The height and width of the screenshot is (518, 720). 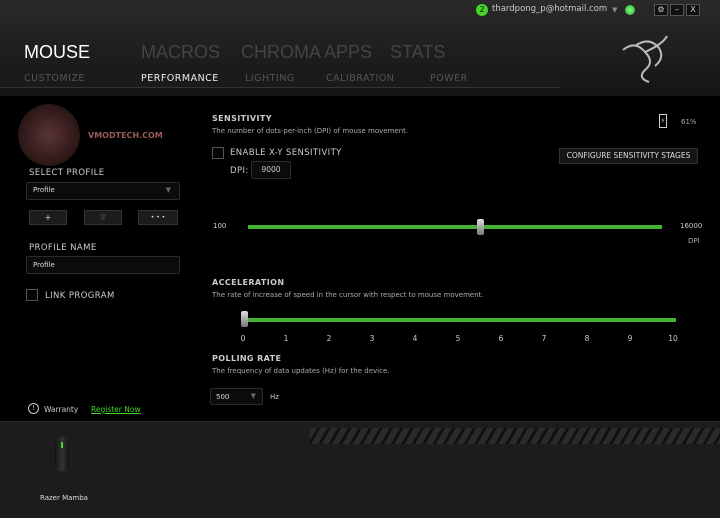 What do you see at coordinates (286, 338) in the screenshot?
I see `acceleration-tick: 1` at bounding box center [286, 338].